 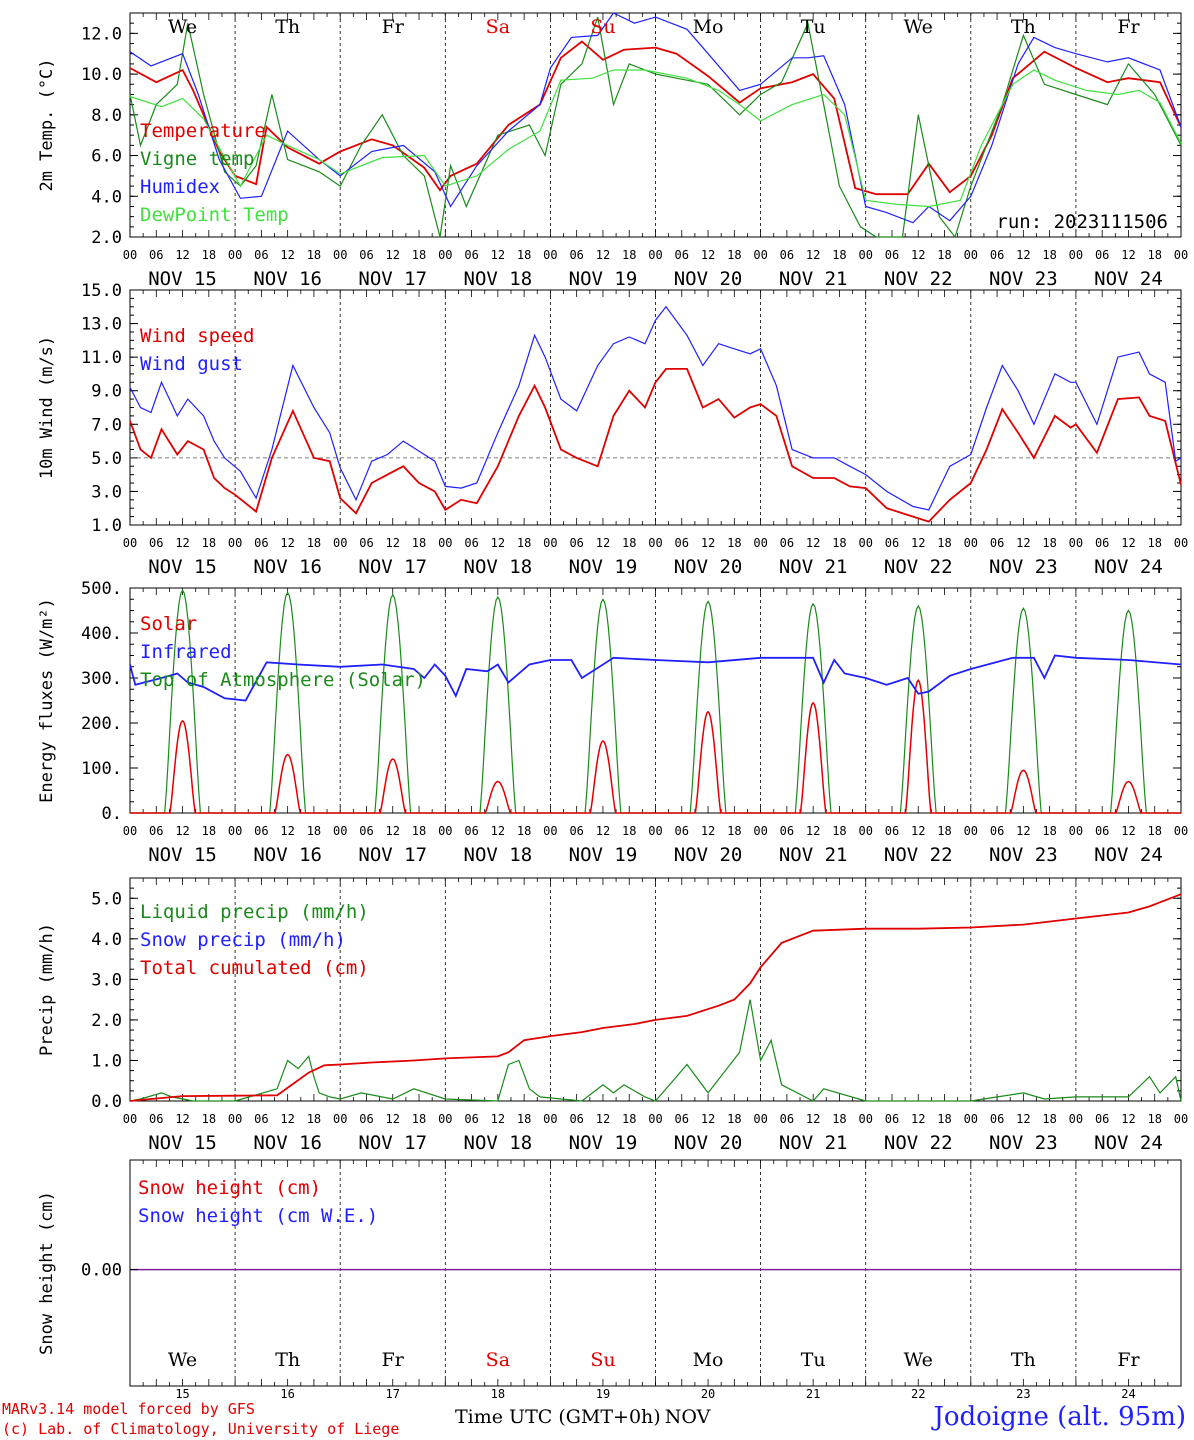 I want to click on weekday-label: Su, so click(x=602, y=27).